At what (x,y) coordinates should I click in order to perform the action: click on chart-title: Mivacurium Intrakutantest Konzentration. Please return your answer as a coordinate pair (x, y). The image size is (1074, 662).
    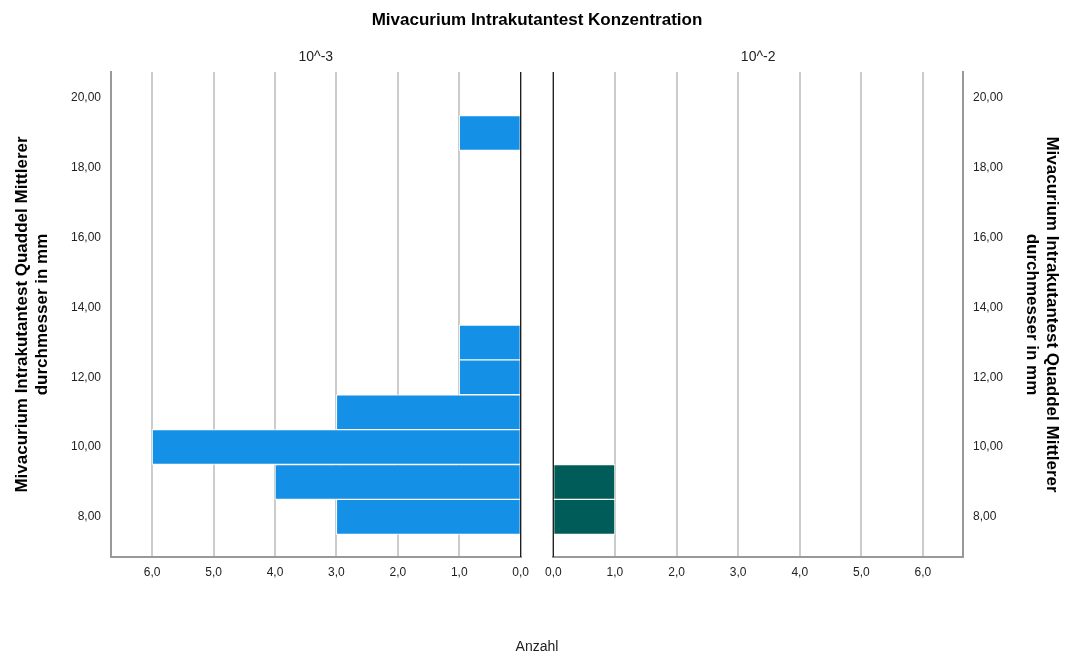
    Looking at the image, I should click on (537, 19).